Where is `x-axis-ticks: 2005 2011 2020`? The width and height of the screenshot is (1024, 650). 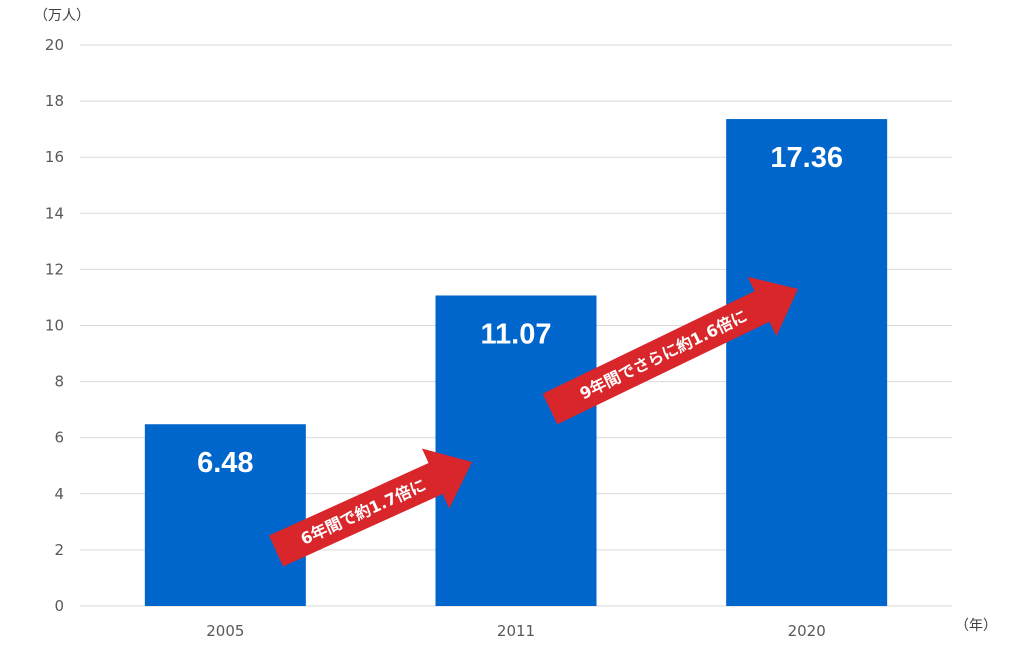
x-axis-ticks: 2005 2011 2020 is located at coordinates (516, 631).